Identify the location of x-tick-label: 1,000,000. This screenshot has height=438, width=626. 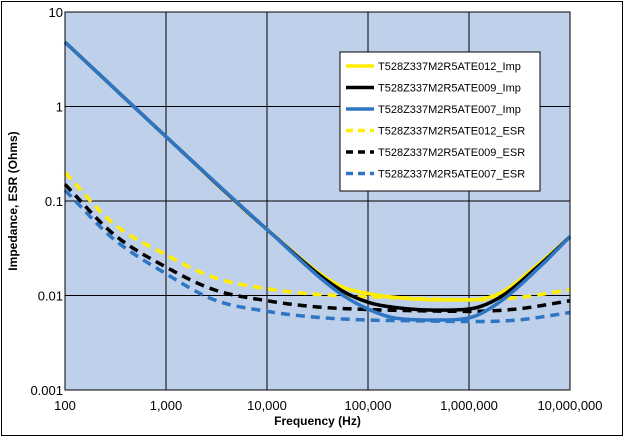
(469, 405).